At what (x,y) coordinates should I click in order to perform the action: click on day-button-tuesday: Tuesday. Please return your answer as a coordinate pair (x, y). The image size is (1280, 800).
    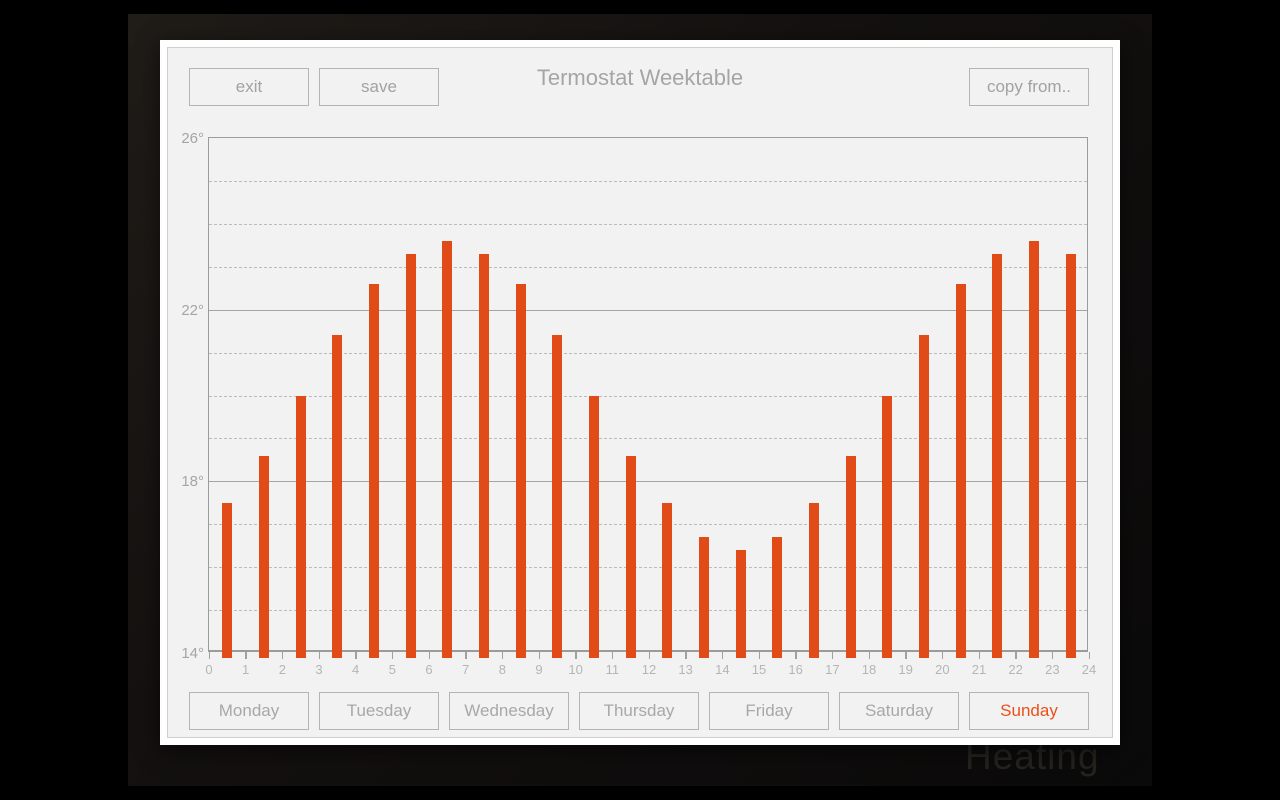
    Looking at the image, I should click on (379, 711).